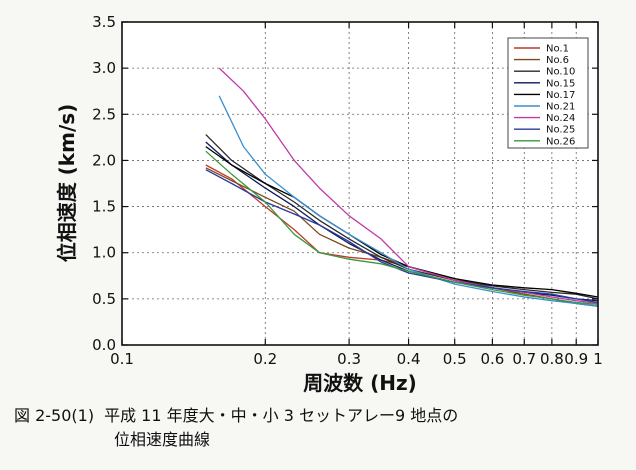  Describe the element at coordinates (104, 22) in the screenshot. I see `y-tick-label: 3.5` at that location.